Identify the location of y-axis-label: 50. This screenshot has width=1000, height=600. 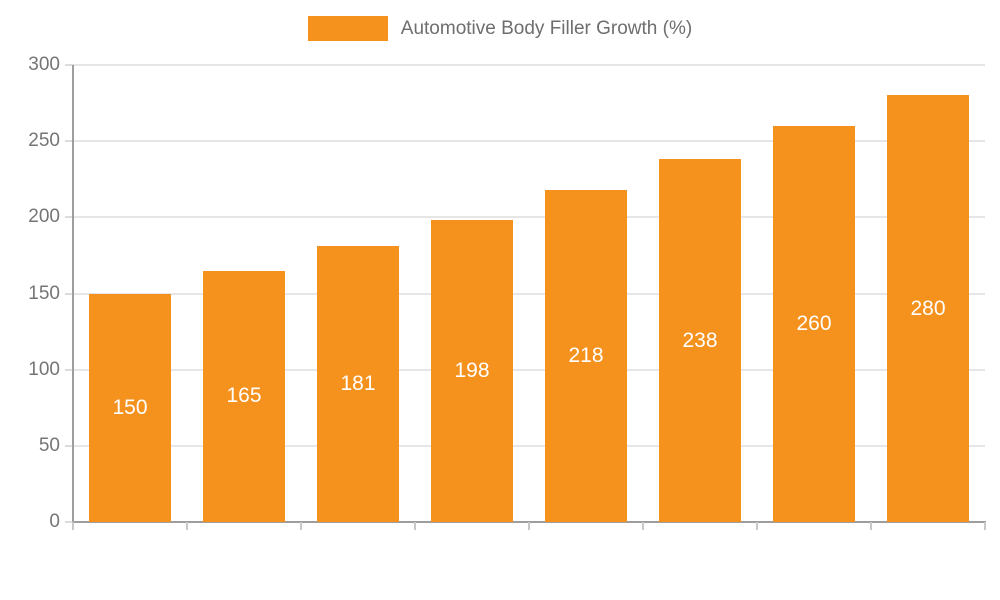
(49, 445).